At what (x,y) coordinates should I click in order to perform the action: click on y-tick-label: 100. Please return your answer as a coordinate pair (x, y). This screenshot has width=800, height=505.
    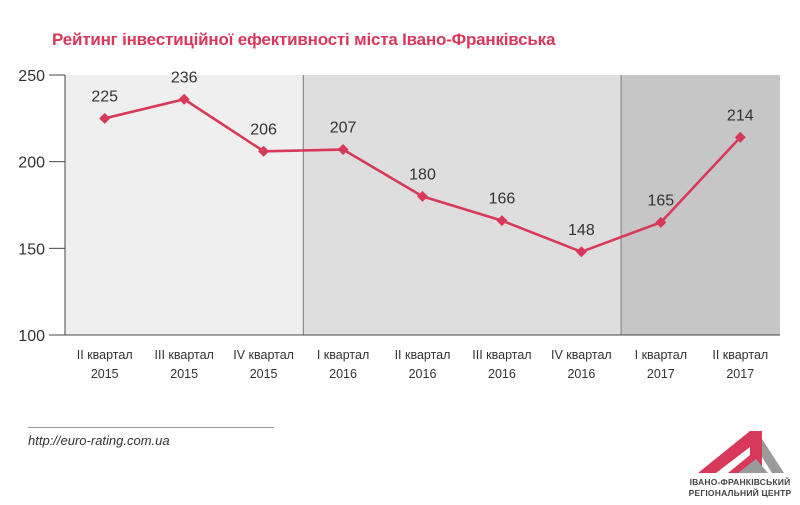
    Looking at the image, I should click on (31, 336).